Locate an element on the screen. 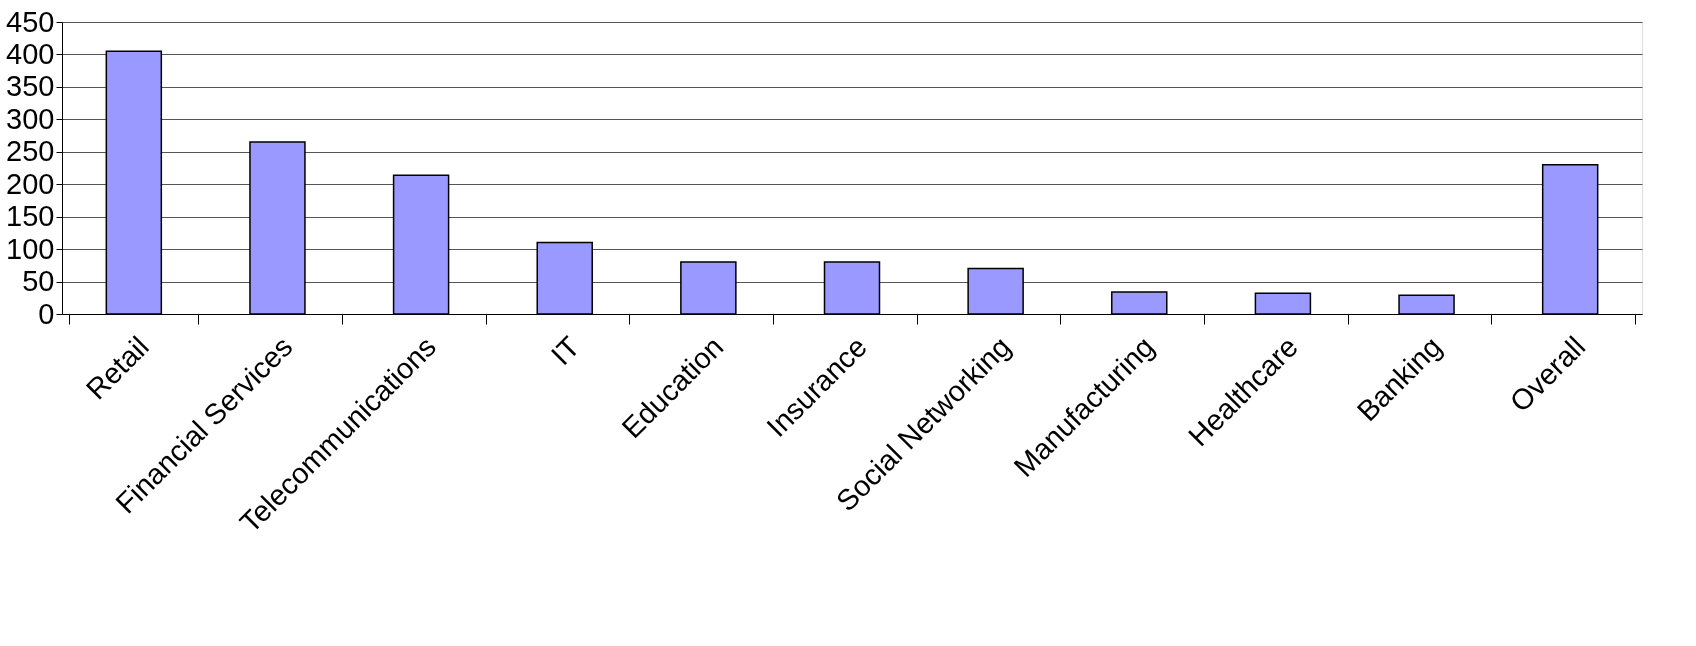 This screenshot has height=646, width=1696. y-tick-label: 350 is located at coordinates (30, 86).